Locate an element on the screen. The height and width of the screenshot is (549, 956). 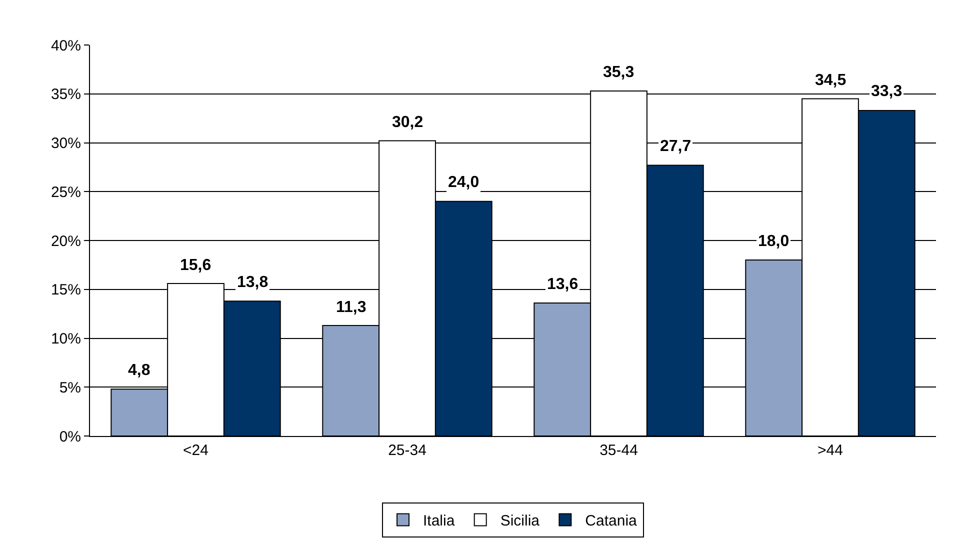
data-label: 35,3 is located at coordinates (618, 72).